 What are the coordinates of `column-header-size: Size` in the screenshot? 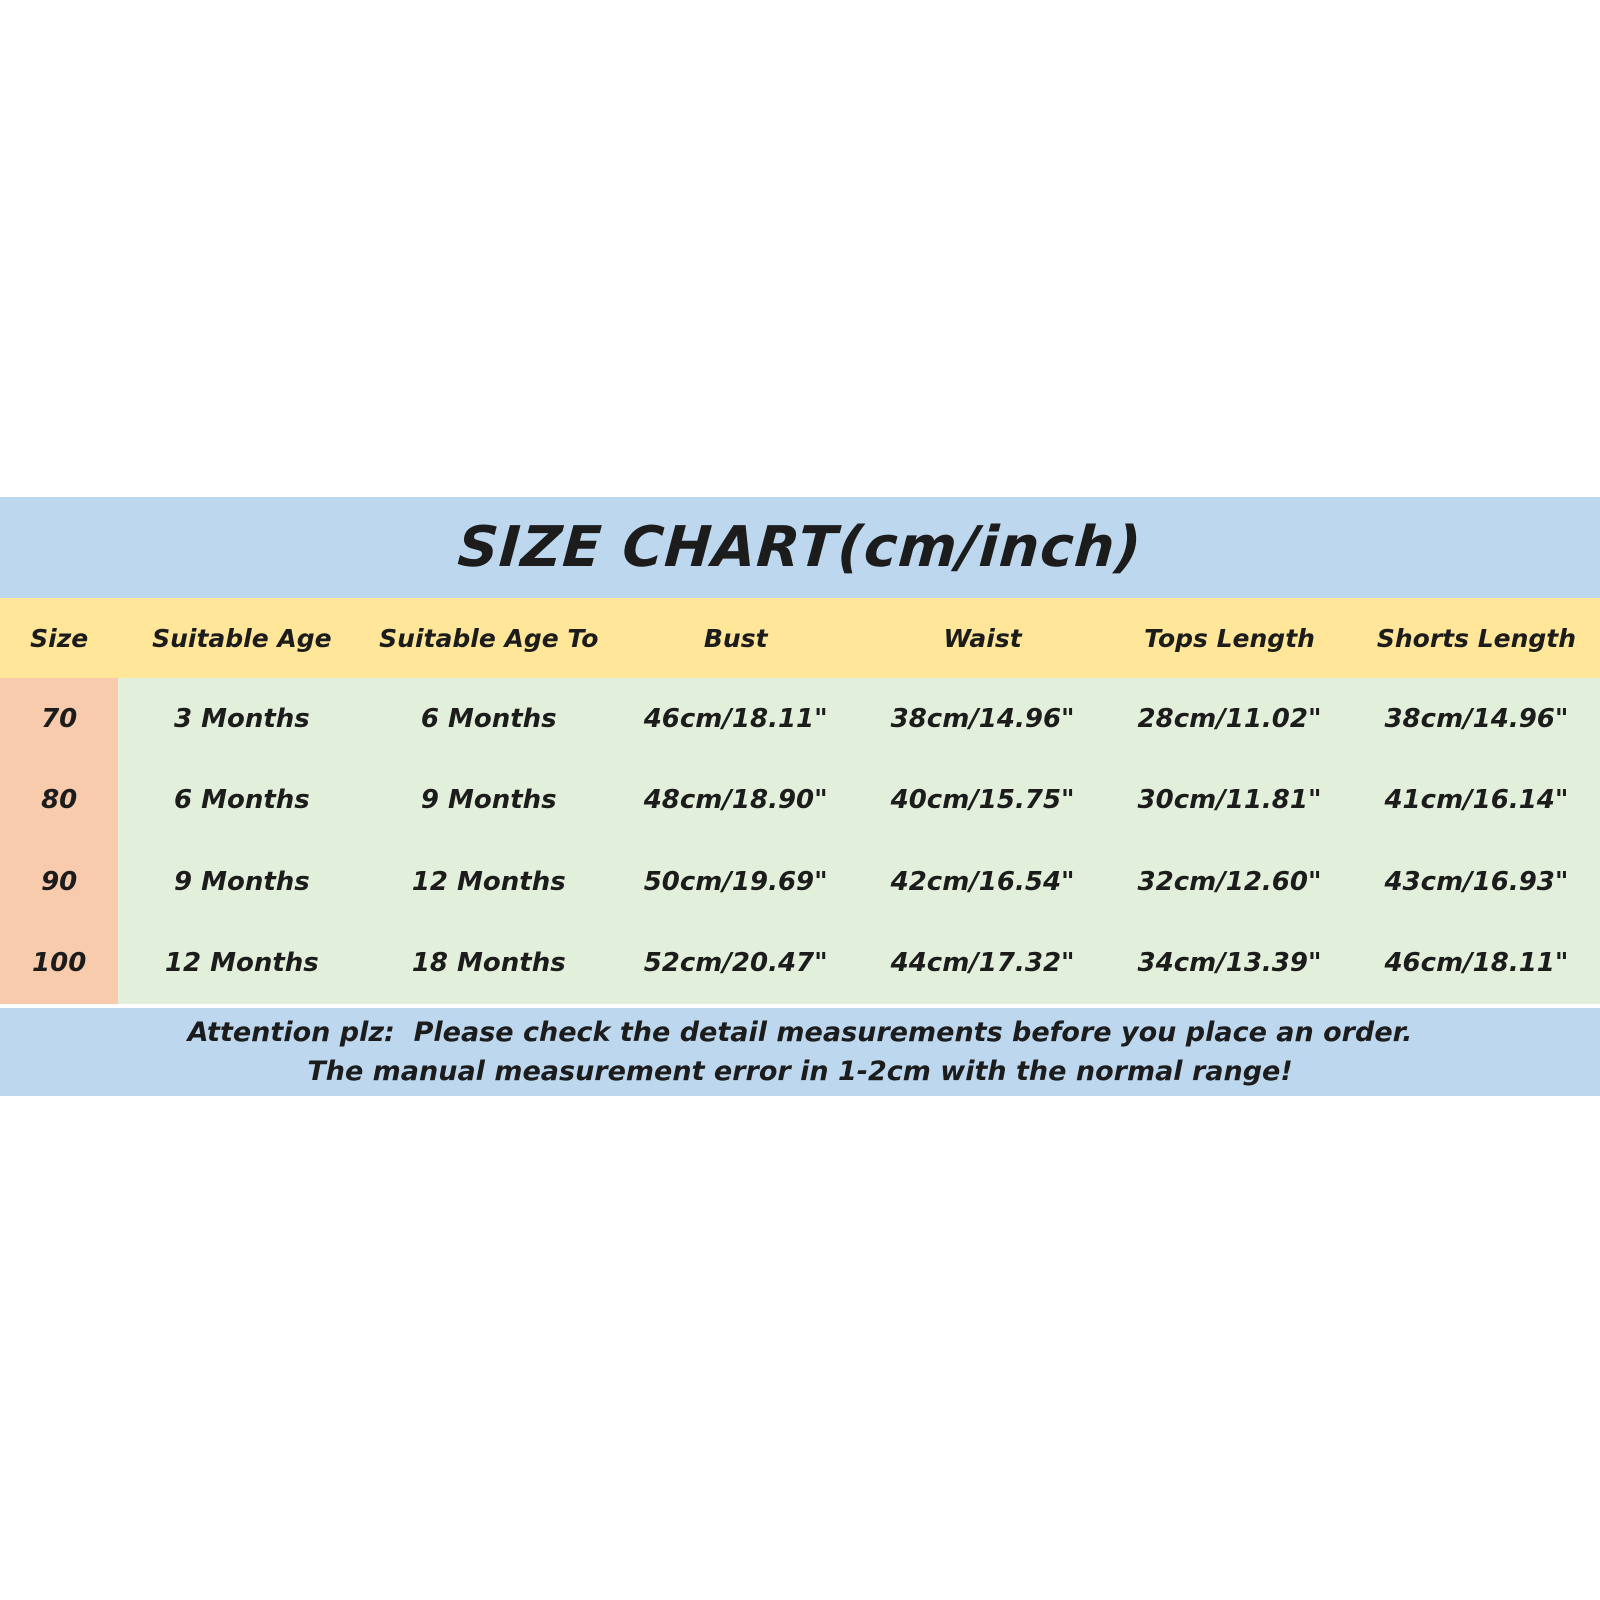 It's located at (59, 638).